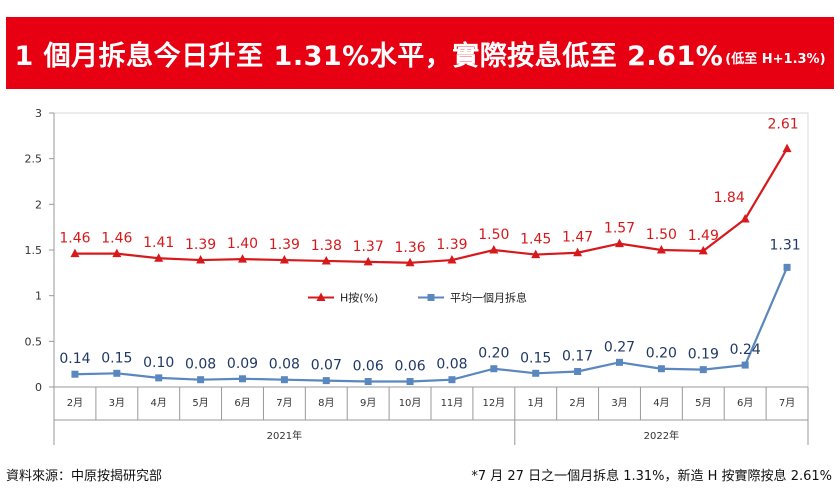  What do you see at coordinates (284, 435) in the screenshot?
I see `group-label: 2021年` at bounding box center [284, 435].